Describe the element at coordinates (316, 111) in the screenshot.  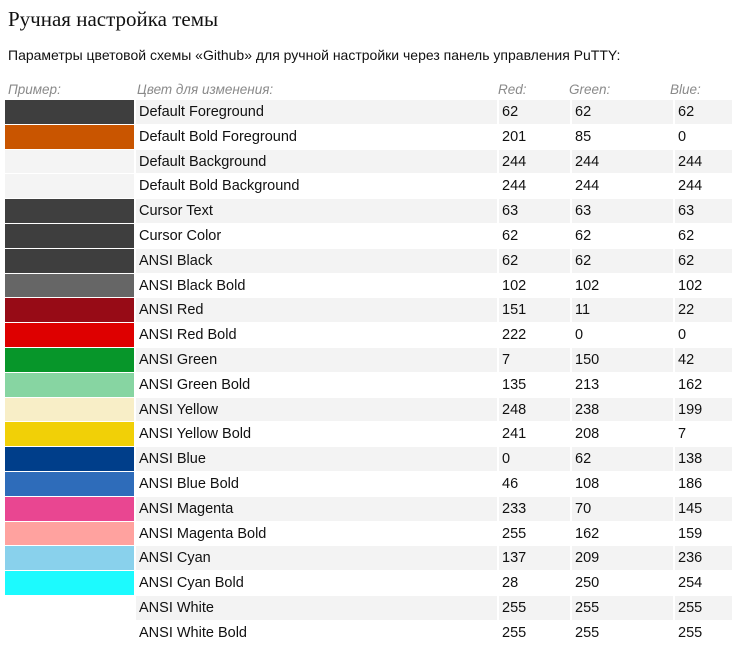
I see `color-name: Default Foreground` at that location.